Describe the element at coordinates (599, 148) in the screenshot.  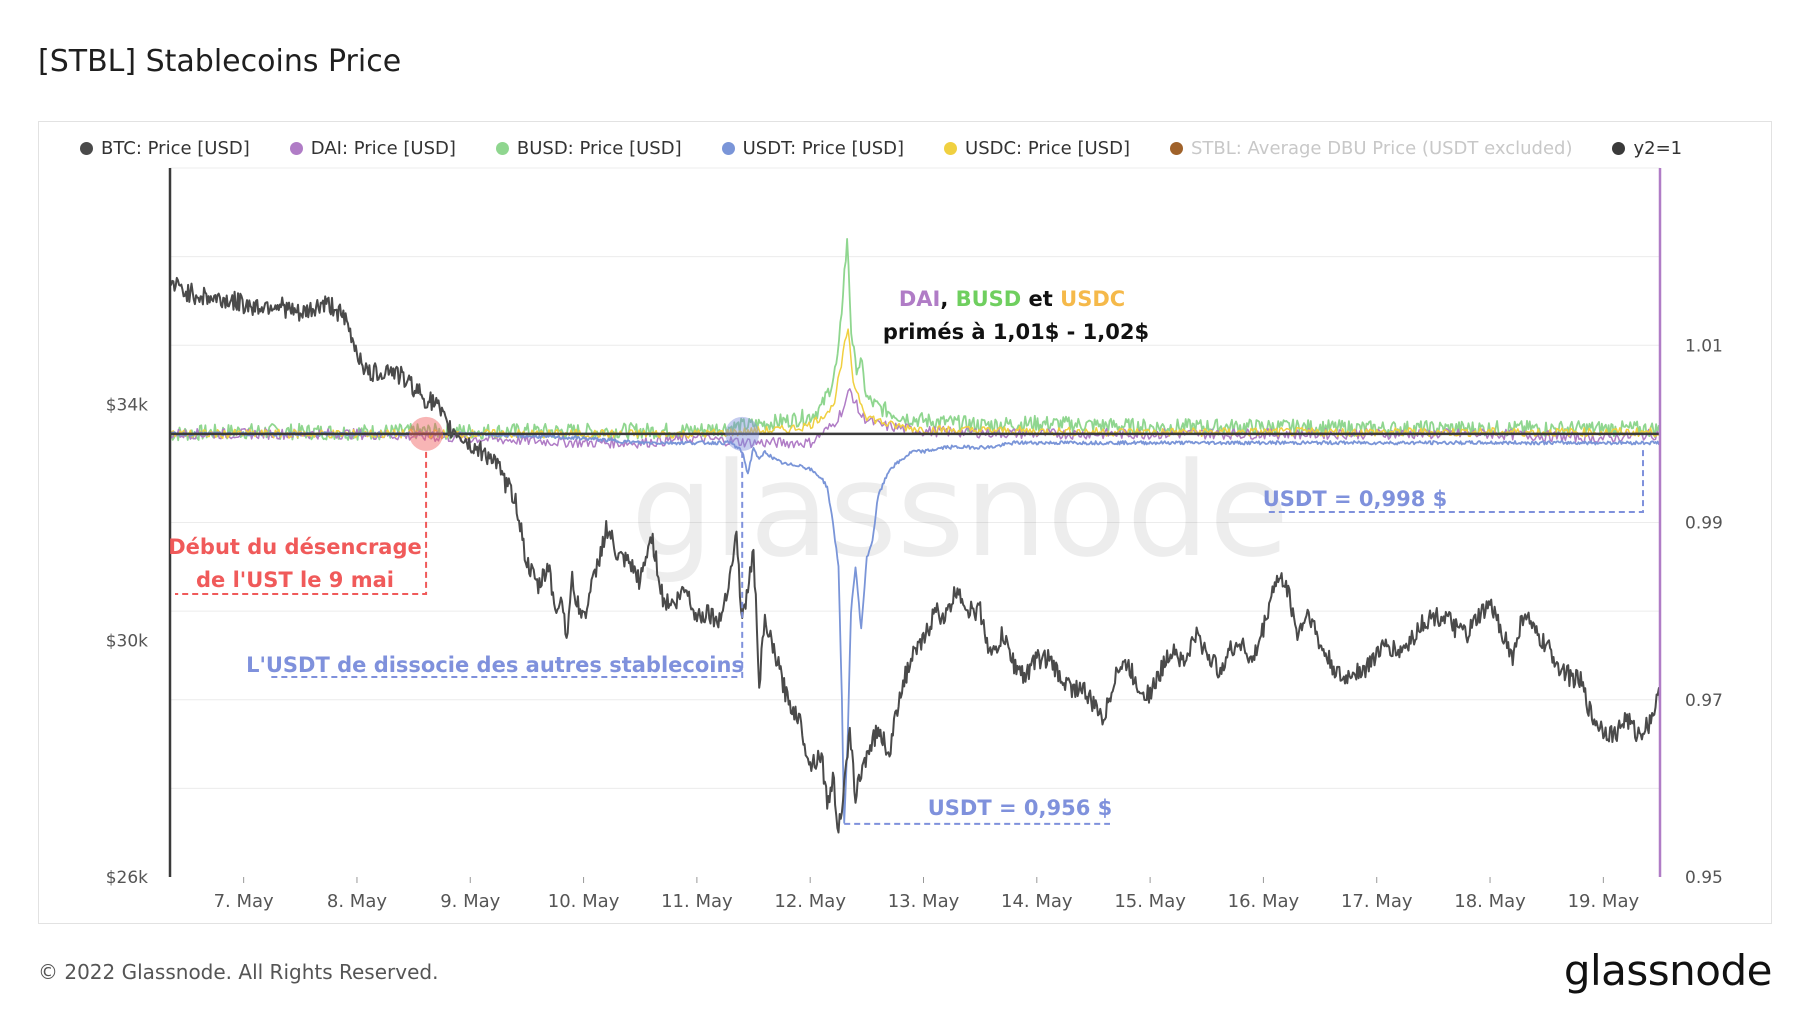
I see `legend-label: BUSD: Price [USD]` at that location.